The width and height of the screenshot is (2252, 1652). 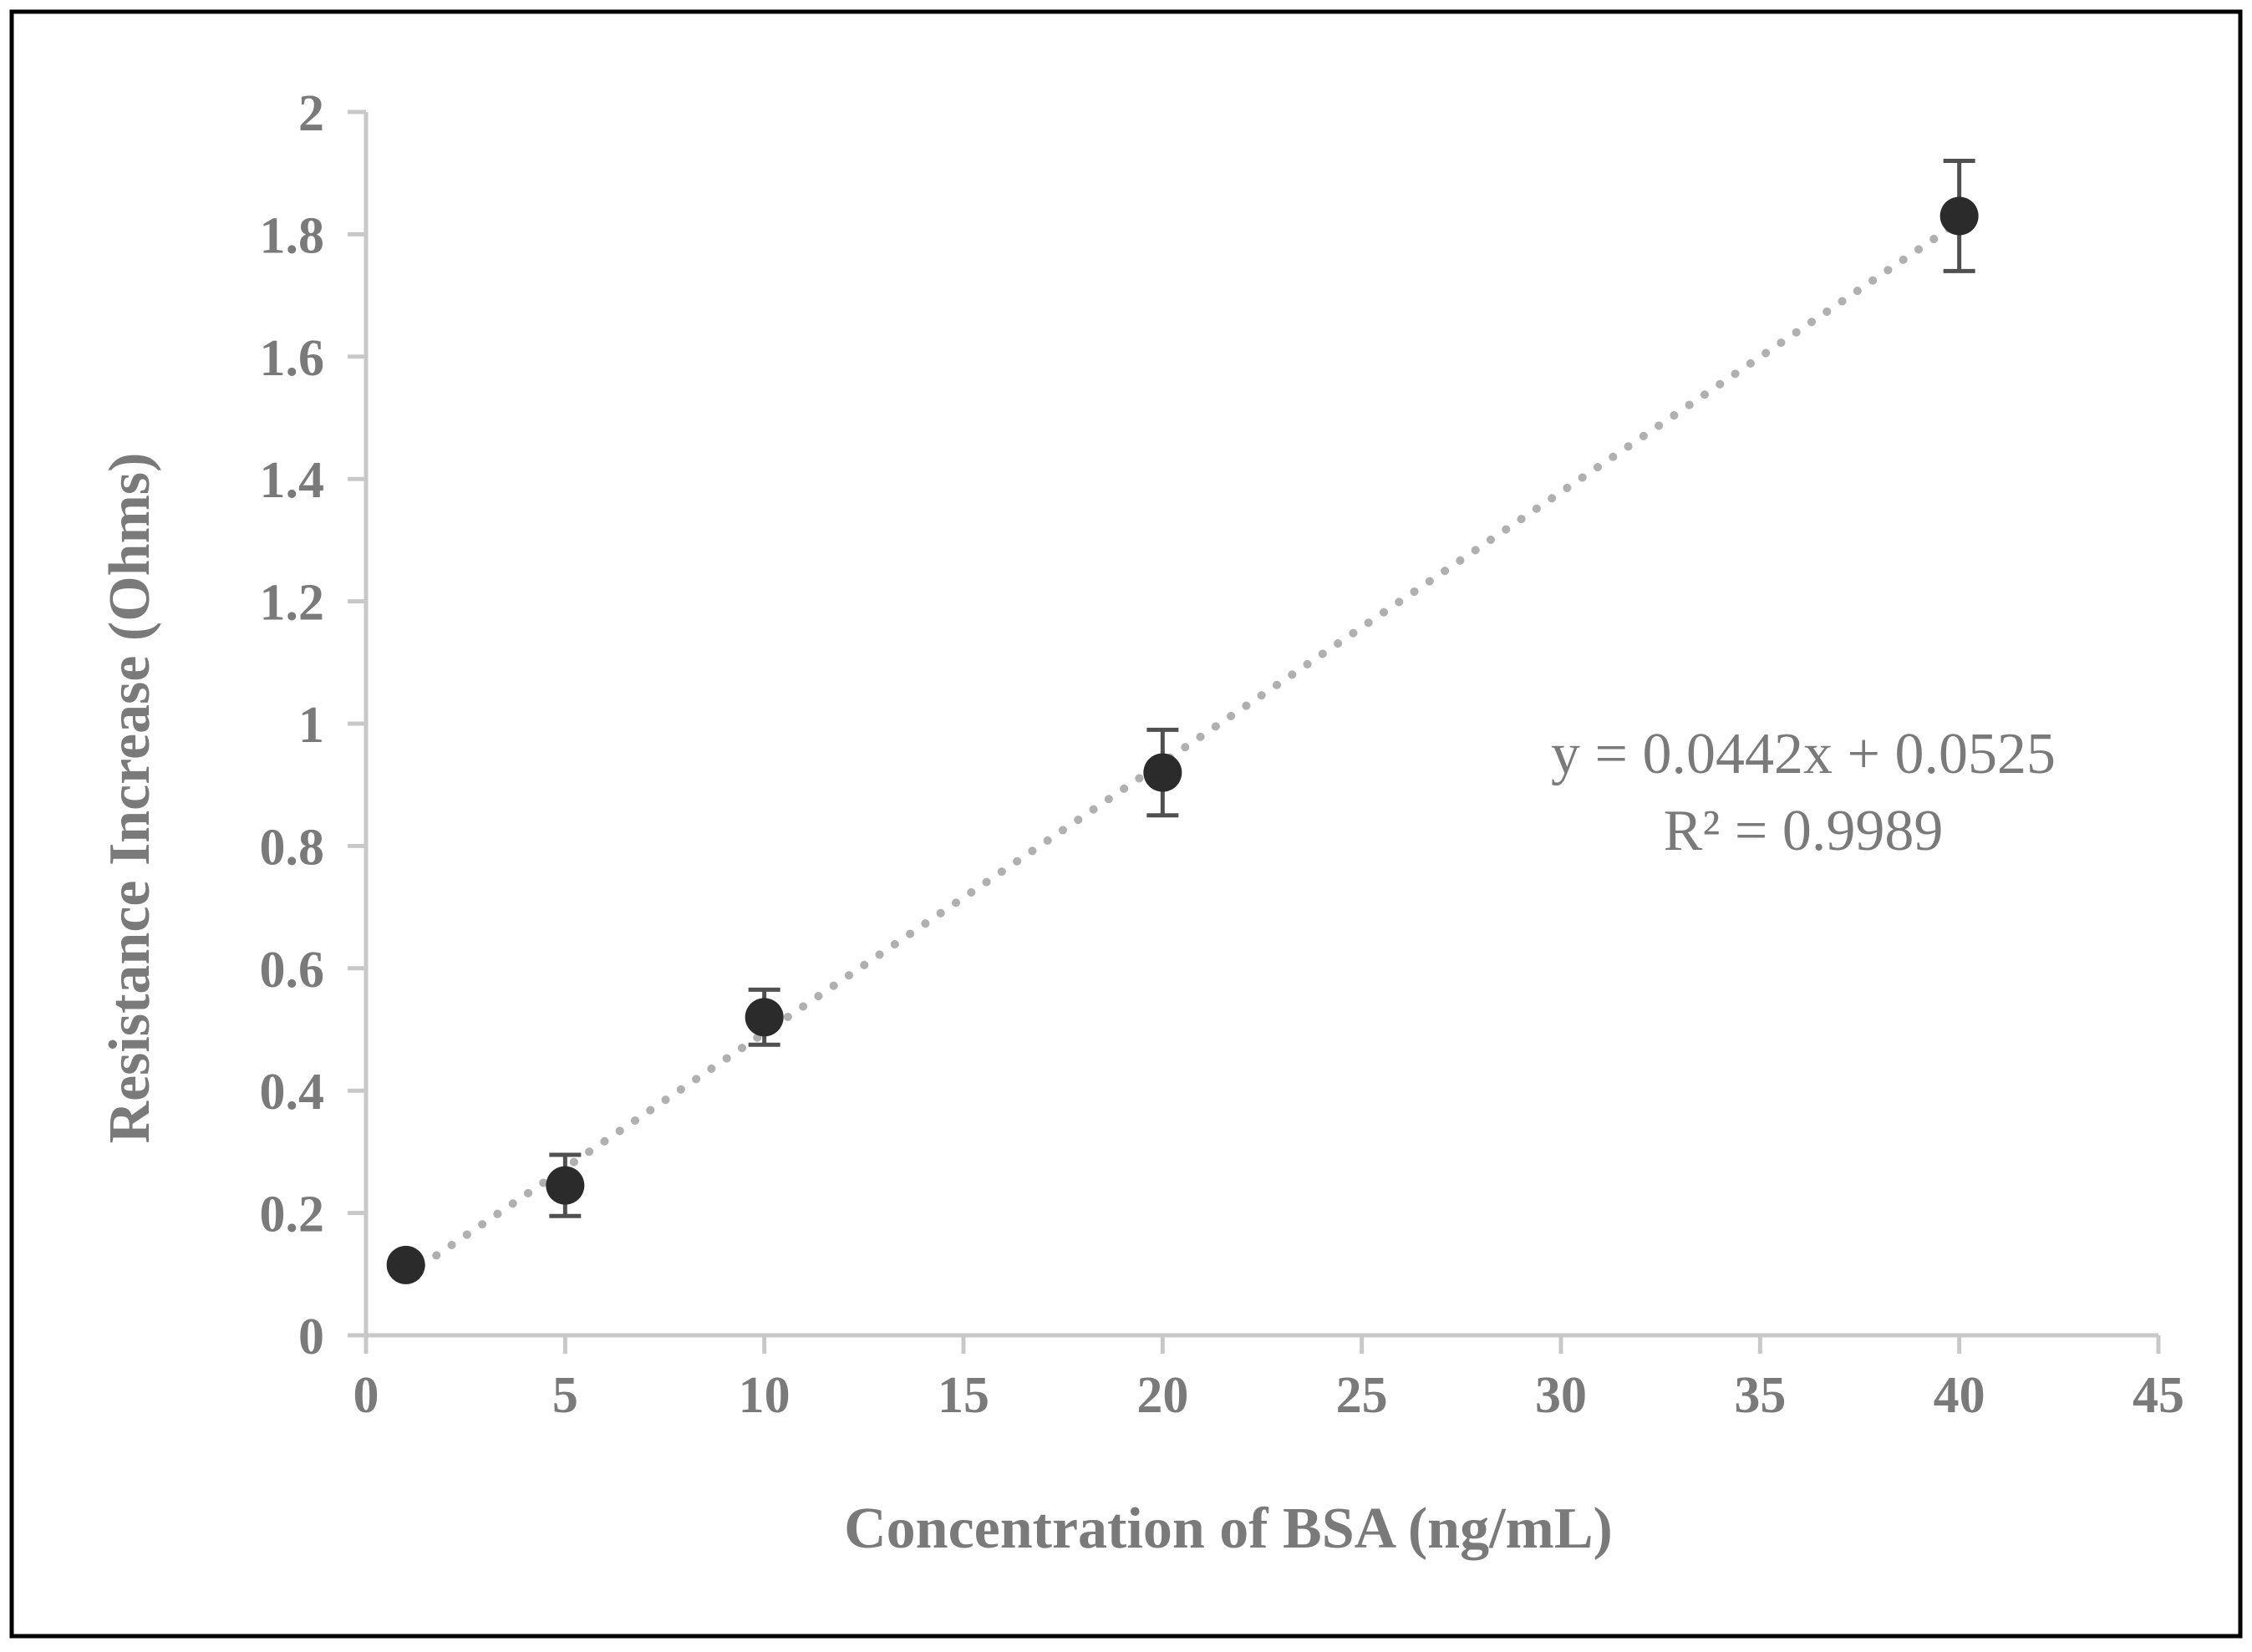 I want to click on y-tick-label: 1.6, so click(x=292, y=358).